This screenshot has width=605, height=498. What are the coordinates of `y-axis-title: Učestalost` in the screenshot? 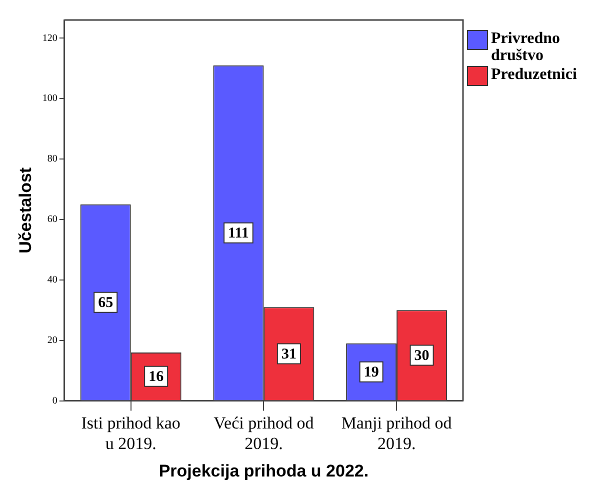 It's located at (25, 210).